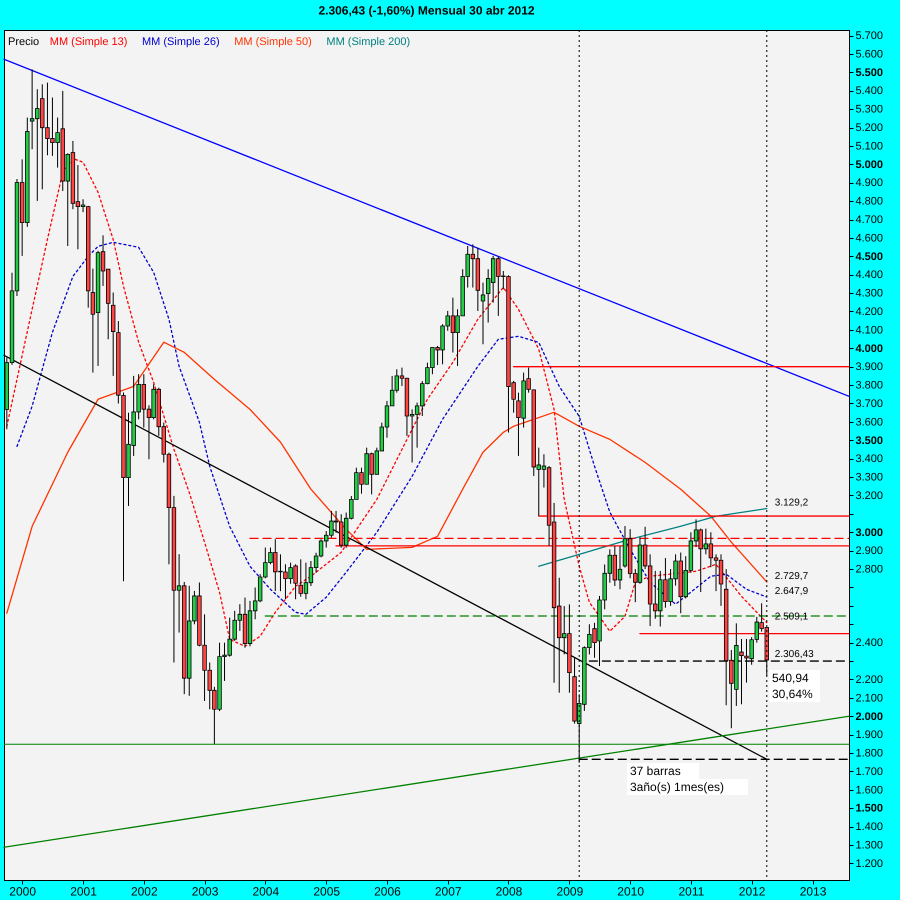 The height and width of the screenshot is (900, 900). What do you see at coordinates (144, 891) in the screenshot?
I see `x-tick-label: 2002` at bounding box center [144, 891].